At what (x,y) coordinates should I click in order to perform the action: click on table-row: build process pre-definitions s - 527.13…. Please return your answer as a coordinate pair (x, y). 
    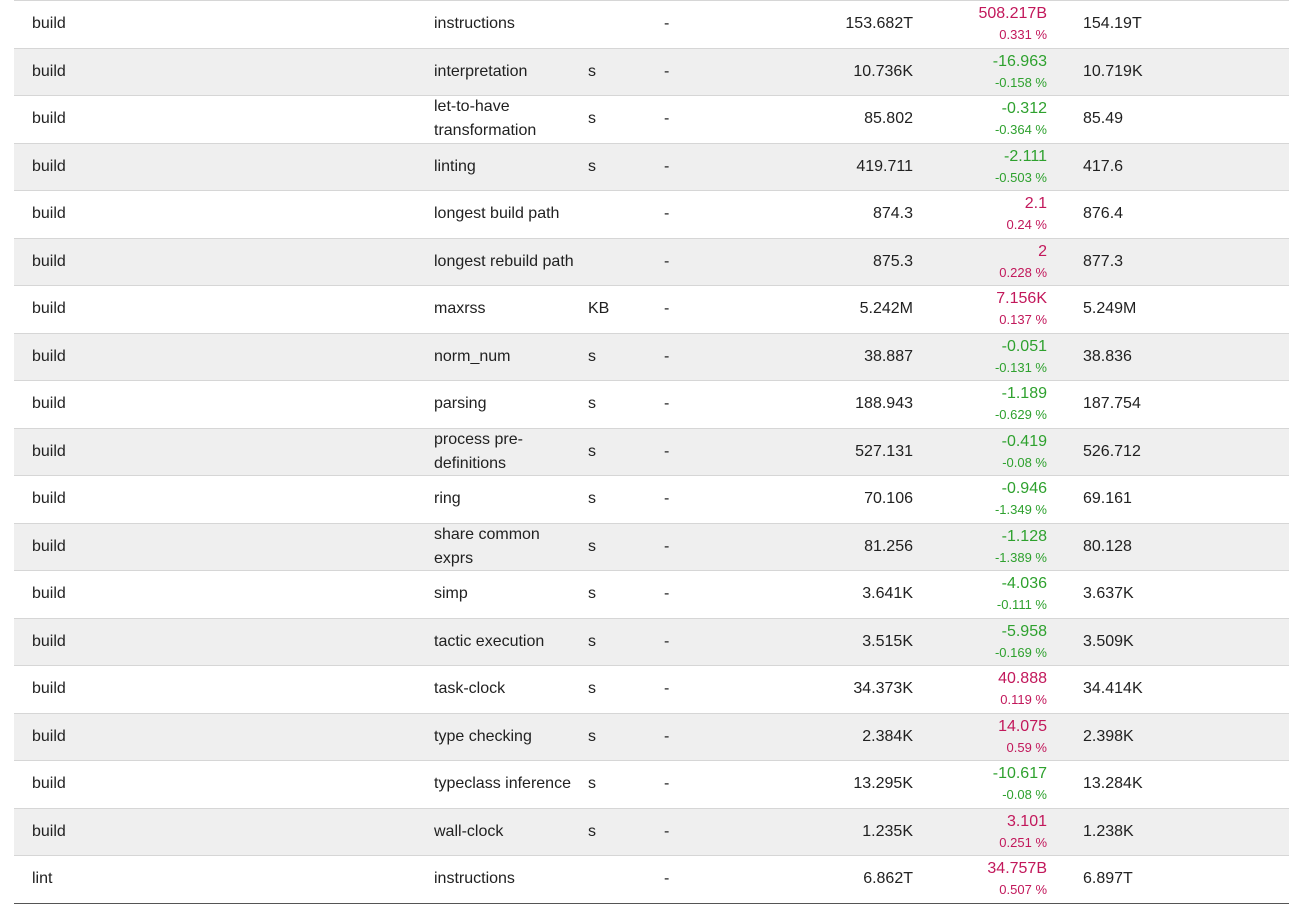
    Looking at the image, I should click on (651, 452).